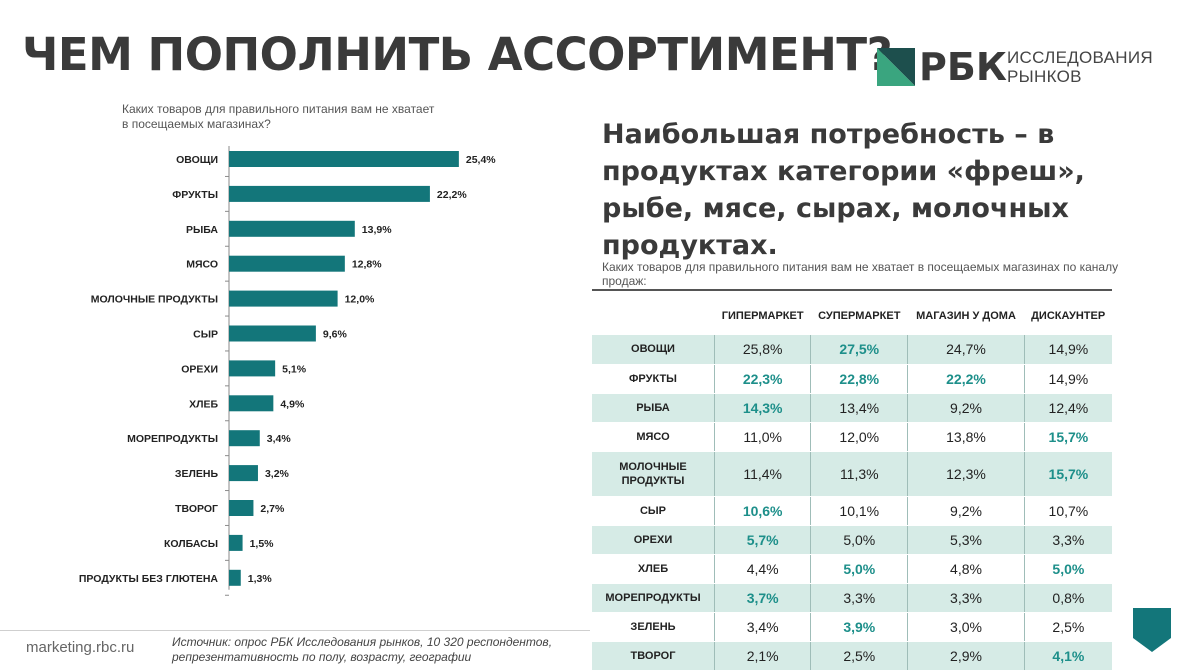 The image size is (1186, 671). I want to click on column-header: МАГАЗИН У ДОМА, so click(966, 316).